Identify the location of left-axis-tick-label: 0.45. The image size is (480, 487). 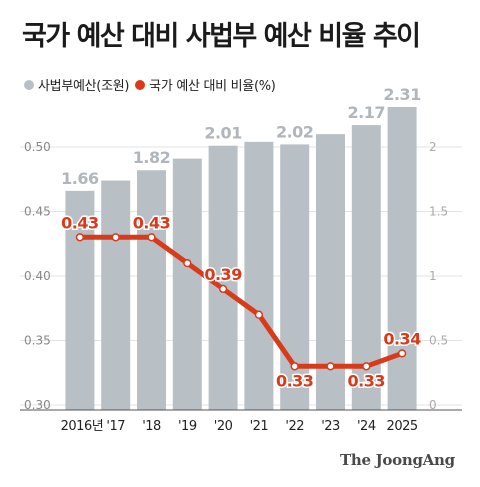
(37, 212).